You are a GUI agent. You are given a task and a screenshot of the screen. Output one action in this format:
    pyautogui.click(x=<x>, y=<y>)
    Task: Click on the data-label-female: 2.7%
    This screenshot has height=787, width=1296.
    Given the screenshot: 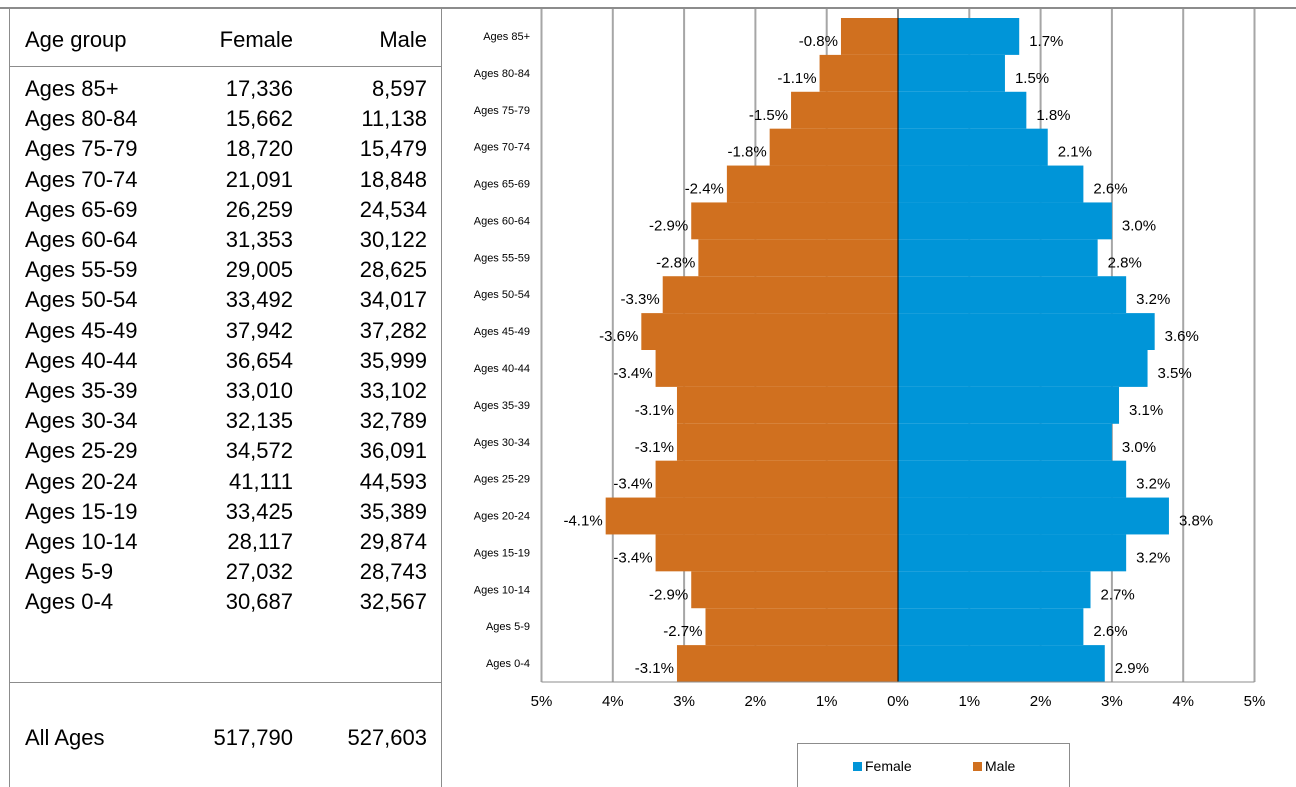 What is the action you would take?
    pyautogui.click(x=1118, y=594)
    